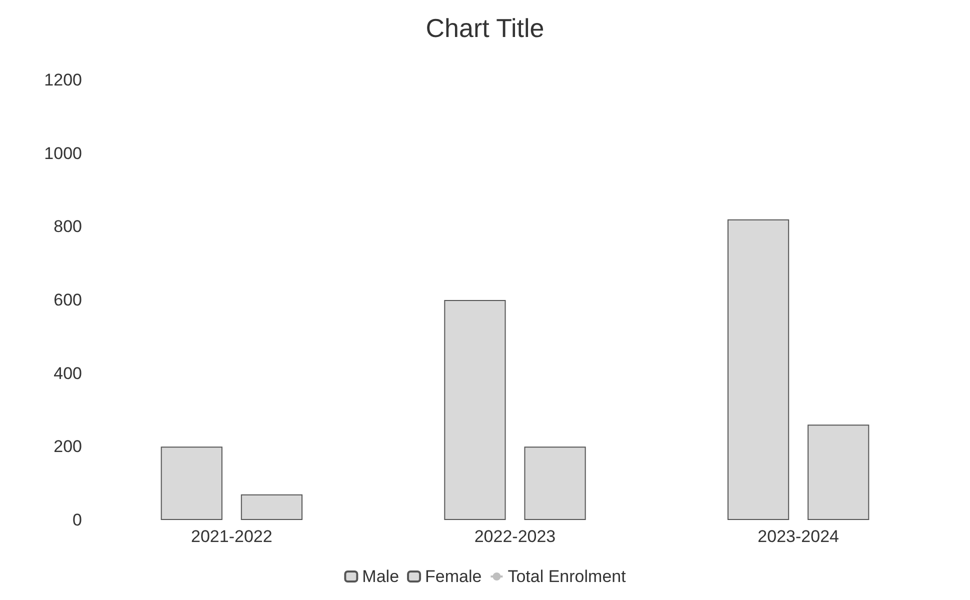  Describe the element at coordinates (381, 576) in the screenshot. I see `legend-label: Male` at that location.